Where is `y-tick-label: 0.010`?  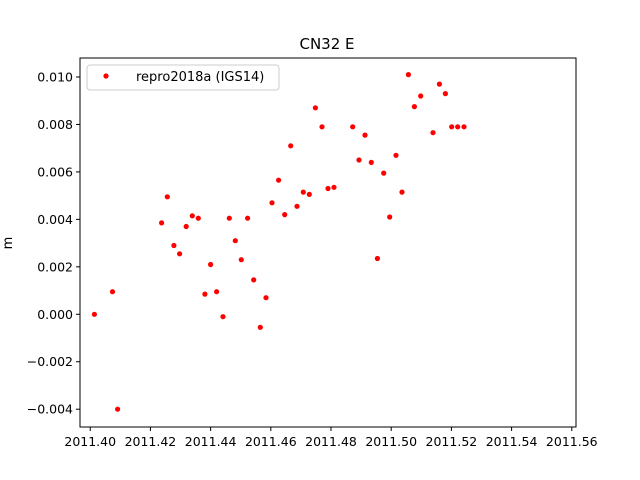
y-tick-label: 0.010 is located at coordinates (55, 76).